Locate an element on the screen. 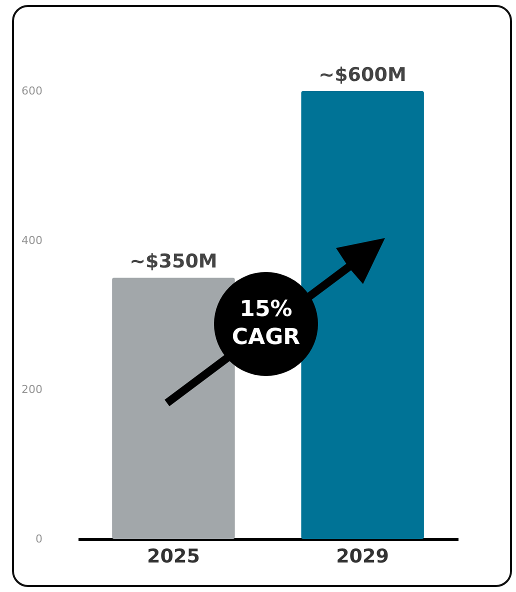  y-tick-label: 600 is located at coordinates (32, 91).